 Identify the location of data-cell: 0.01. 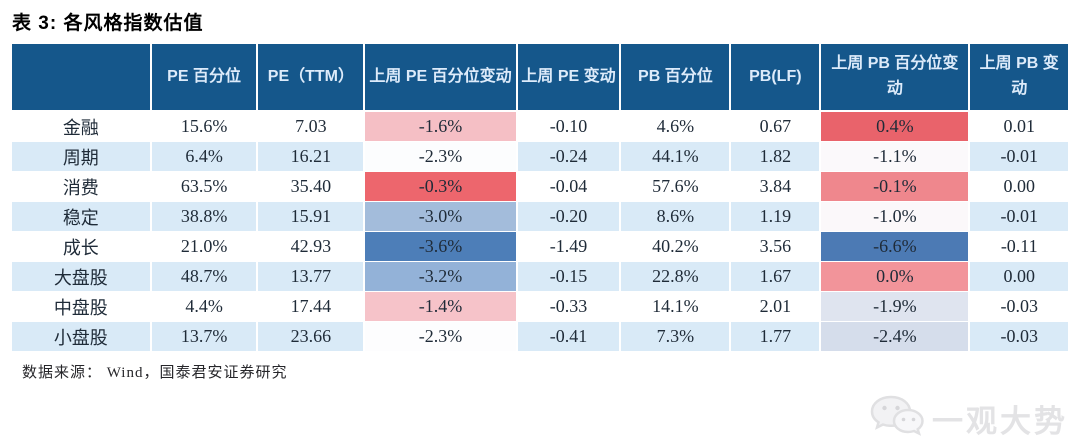
(1019, 126).